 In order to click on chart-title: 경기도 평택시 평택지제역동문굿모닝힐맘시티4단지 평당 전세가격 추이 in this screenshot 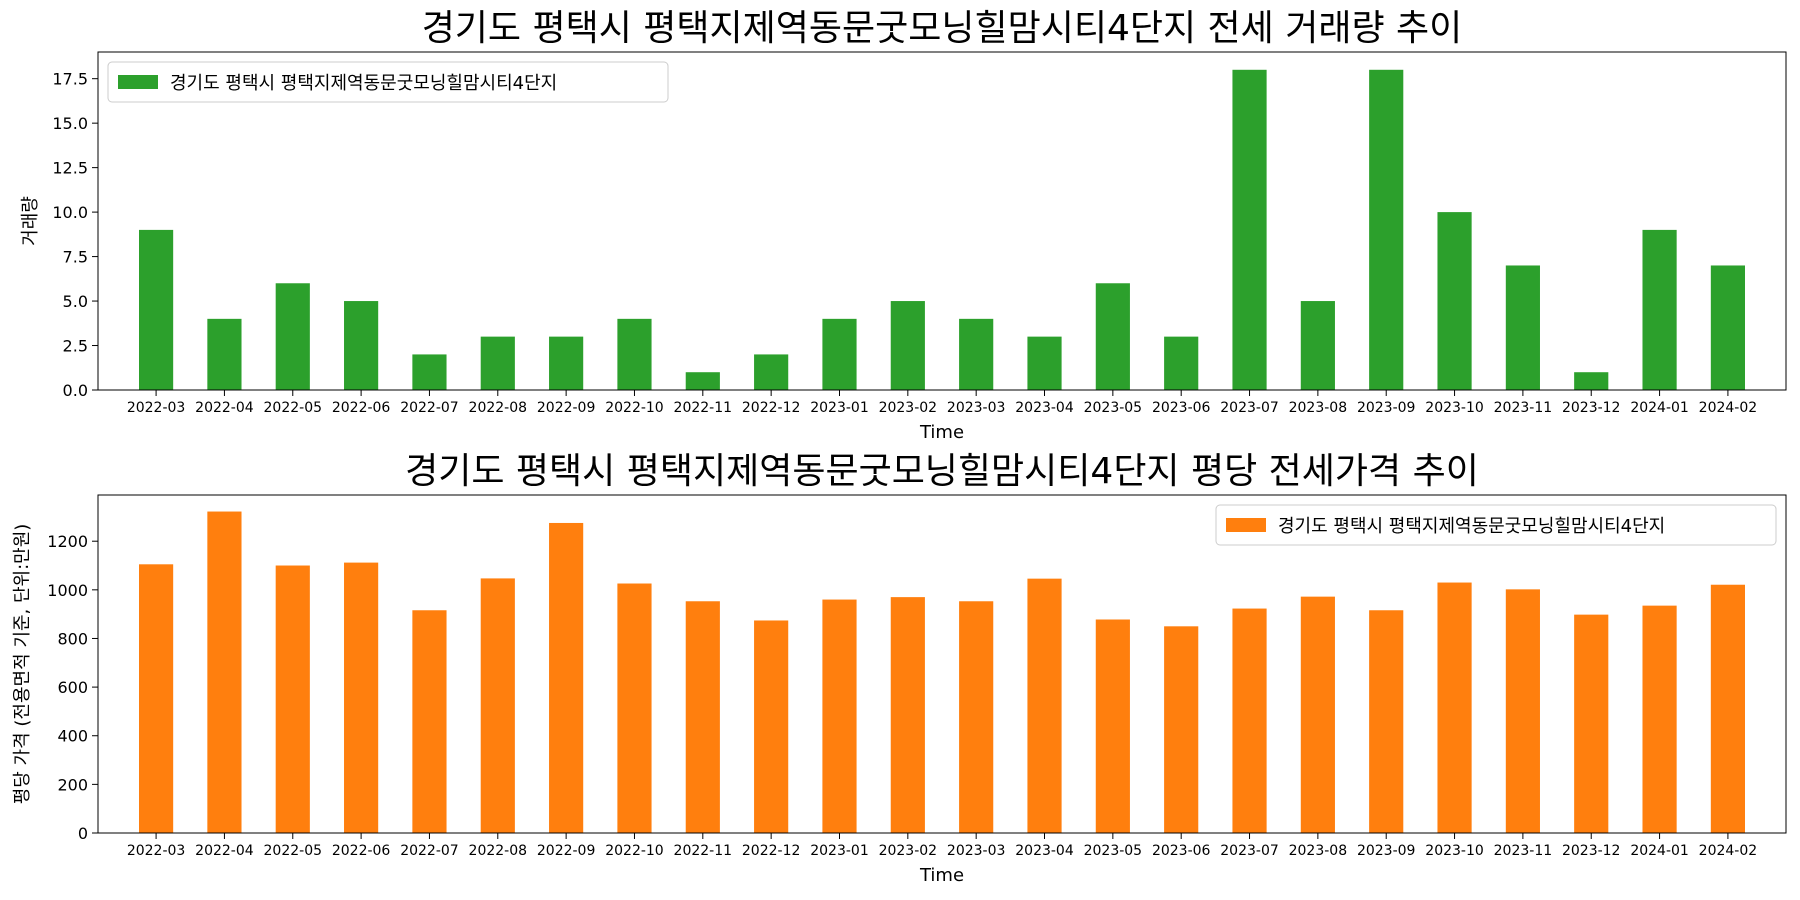, I will do `click(942, 471)`.